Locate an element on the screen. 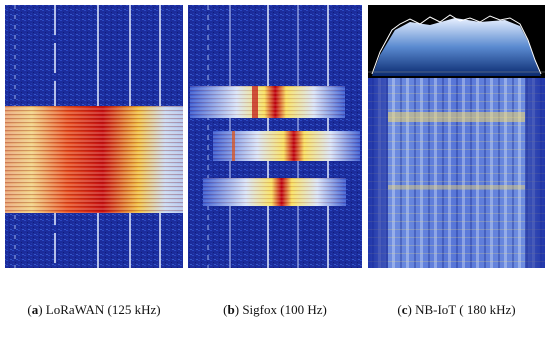 Image resolution: width=550 pixels, height=353 pixels. caption: (c) NB-IoT ( 180 kHz) is located at coordinates (456, 310).